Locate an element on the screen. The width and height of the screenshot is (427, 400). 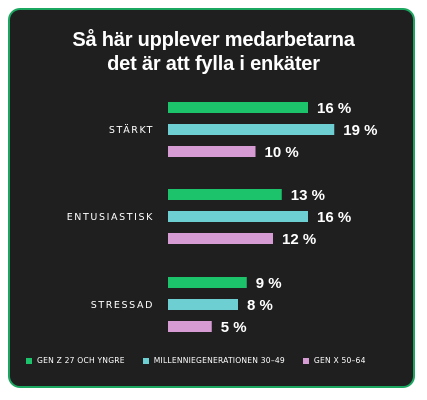
value-label-st-rkt-series-1: 16 % is located at coordinates (334, 108).